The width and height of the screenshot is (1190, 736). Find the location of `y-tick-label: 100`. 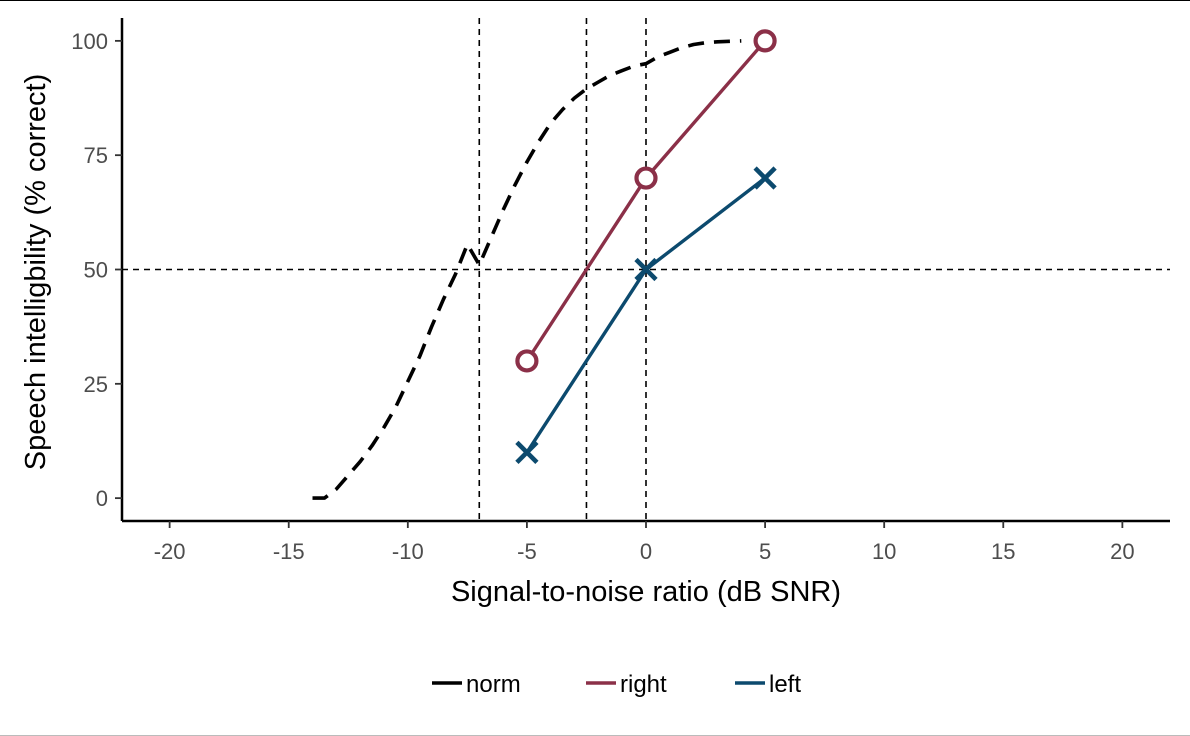

y-tick-label: 100 is located at coordinates (89, 41).